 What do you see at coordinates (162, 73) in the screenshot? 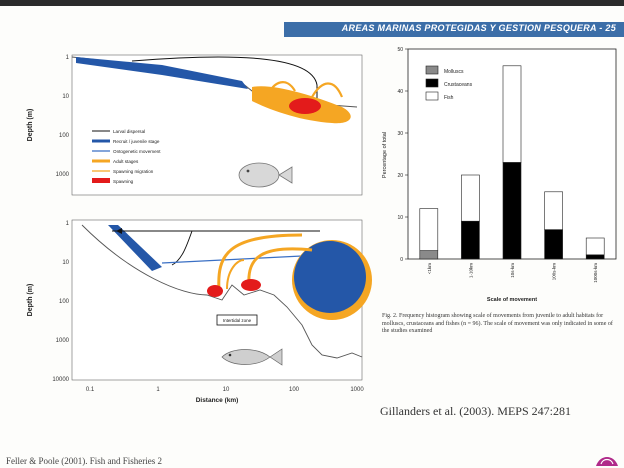
I see `juvenile-habitat-band` at bounding box center [162, 73].